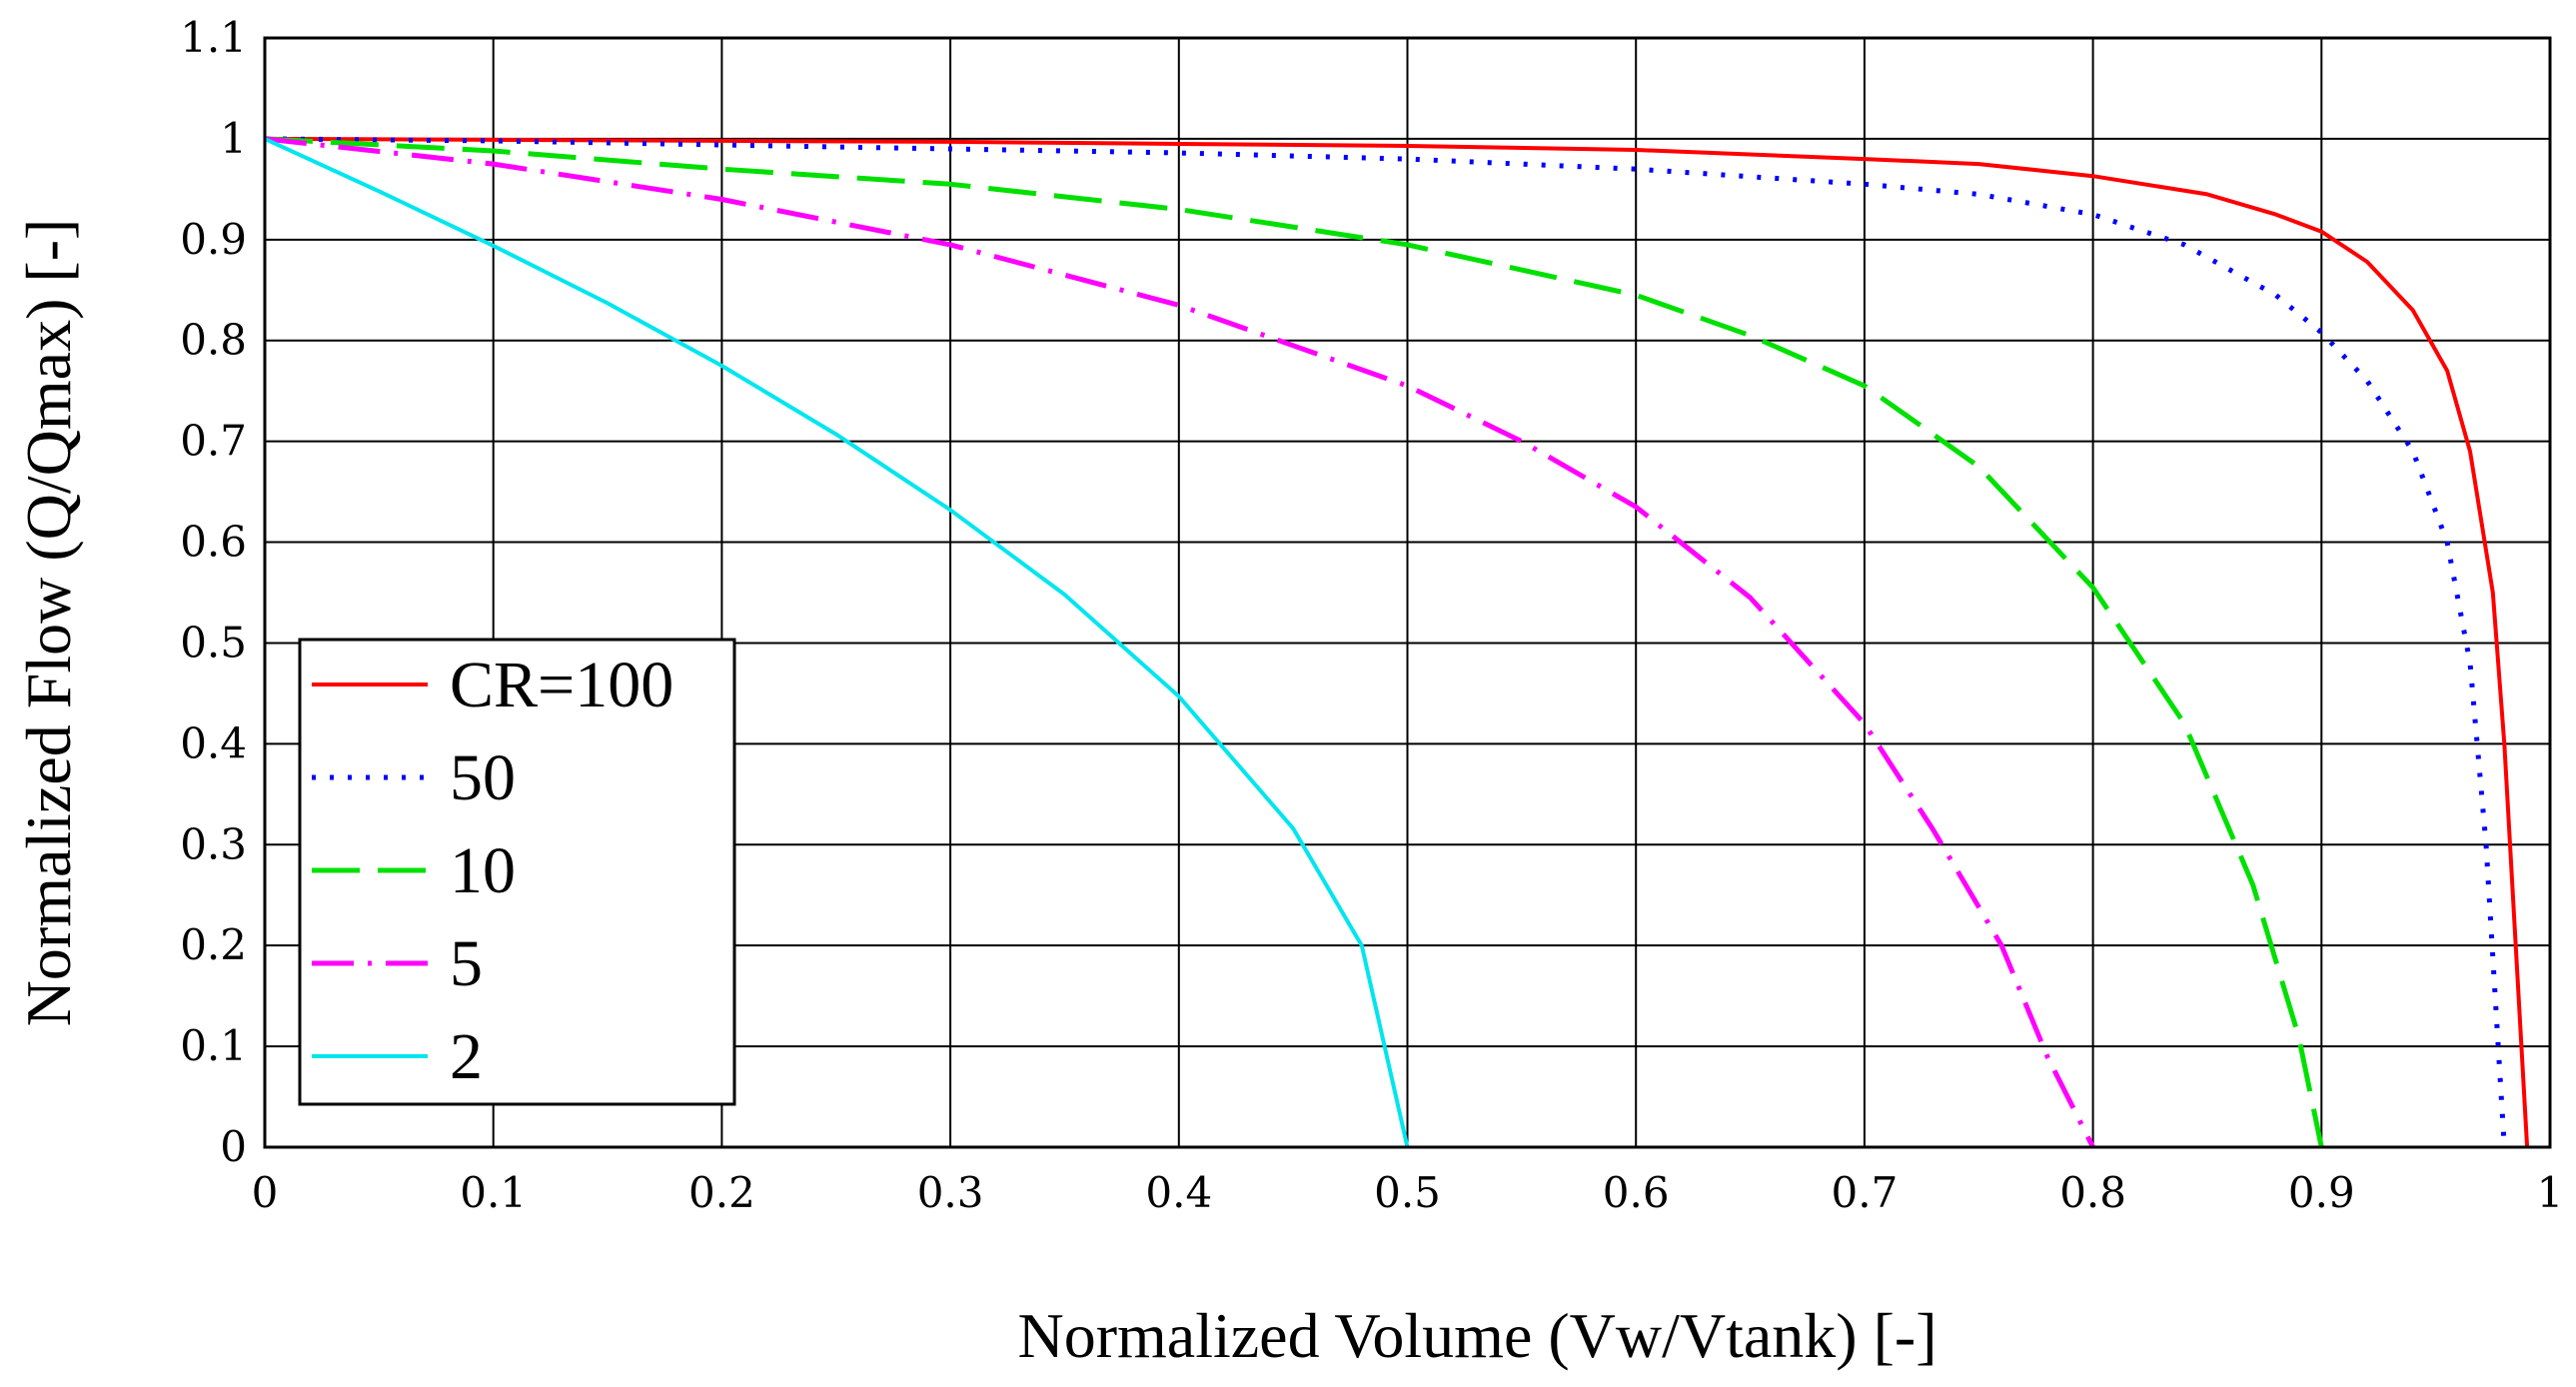 This screenshot has width=2576, height=1387. I want to click on y-axis-title: Normalized Flow (Q/Qmax) [-], so click(48, 623).